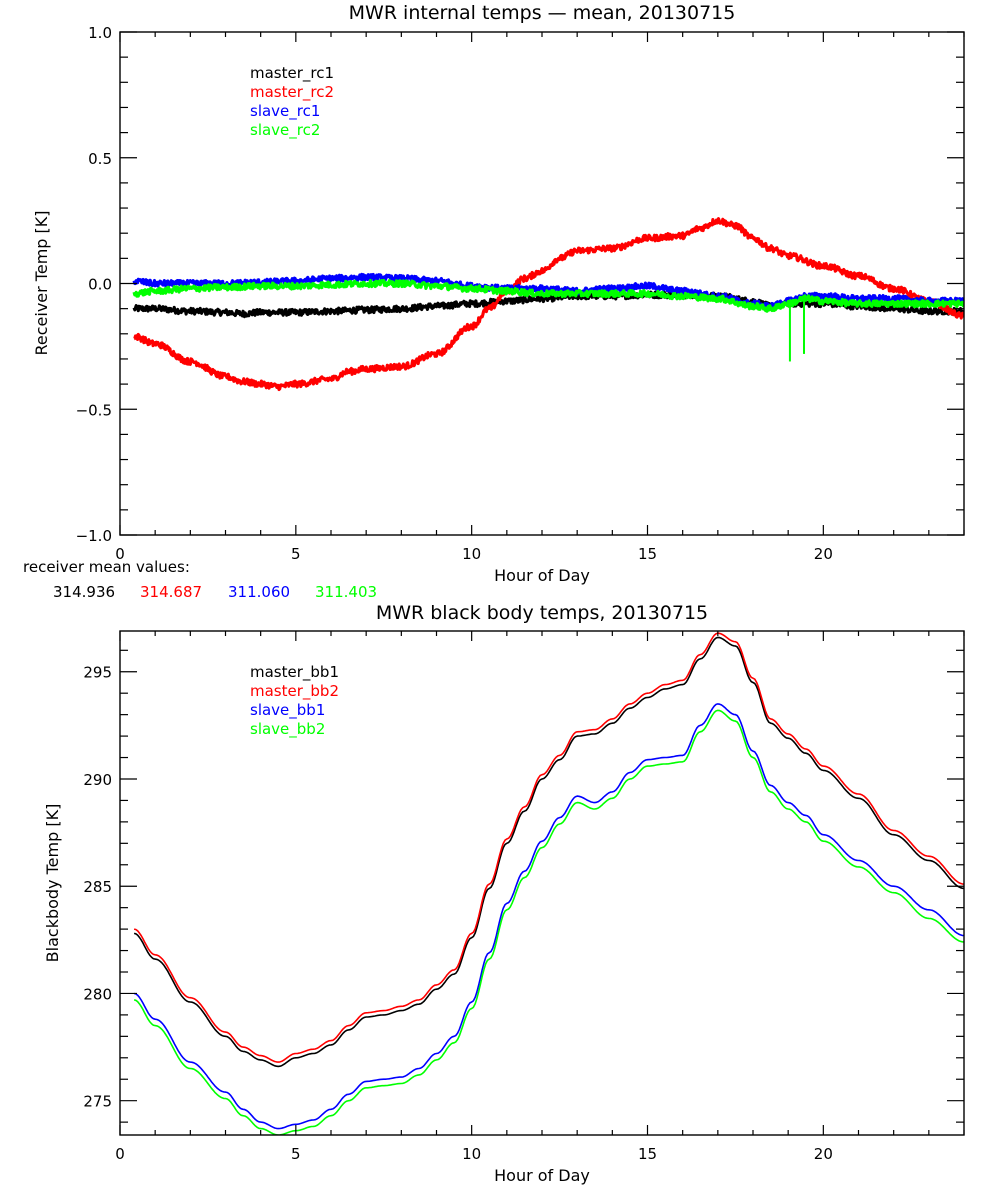  What do you see at coordinates (84, 592) in the screenshot?
I see `mean-value-master-rc1: 314.936` at bounding box center [84, 592].